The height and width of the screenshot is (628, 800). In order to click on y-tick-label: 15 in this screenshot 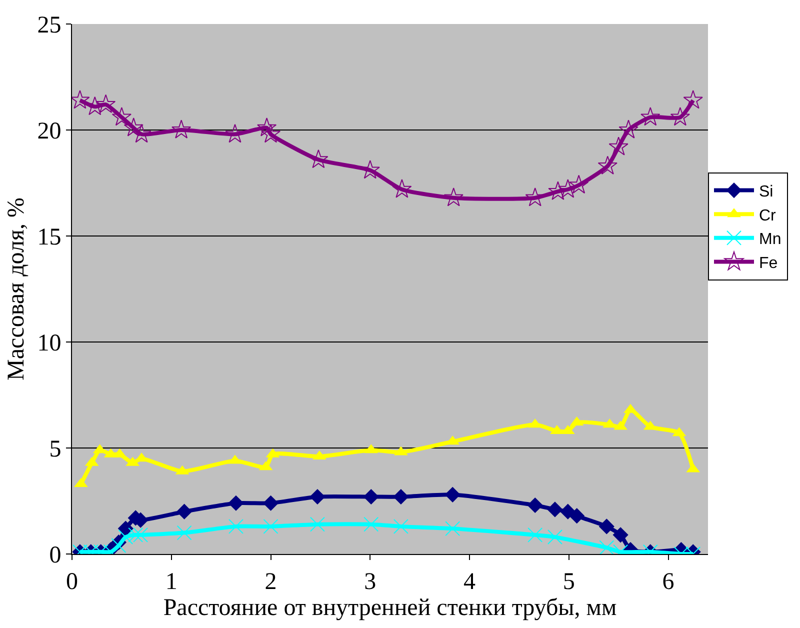, I will do `click(49, 237)`.